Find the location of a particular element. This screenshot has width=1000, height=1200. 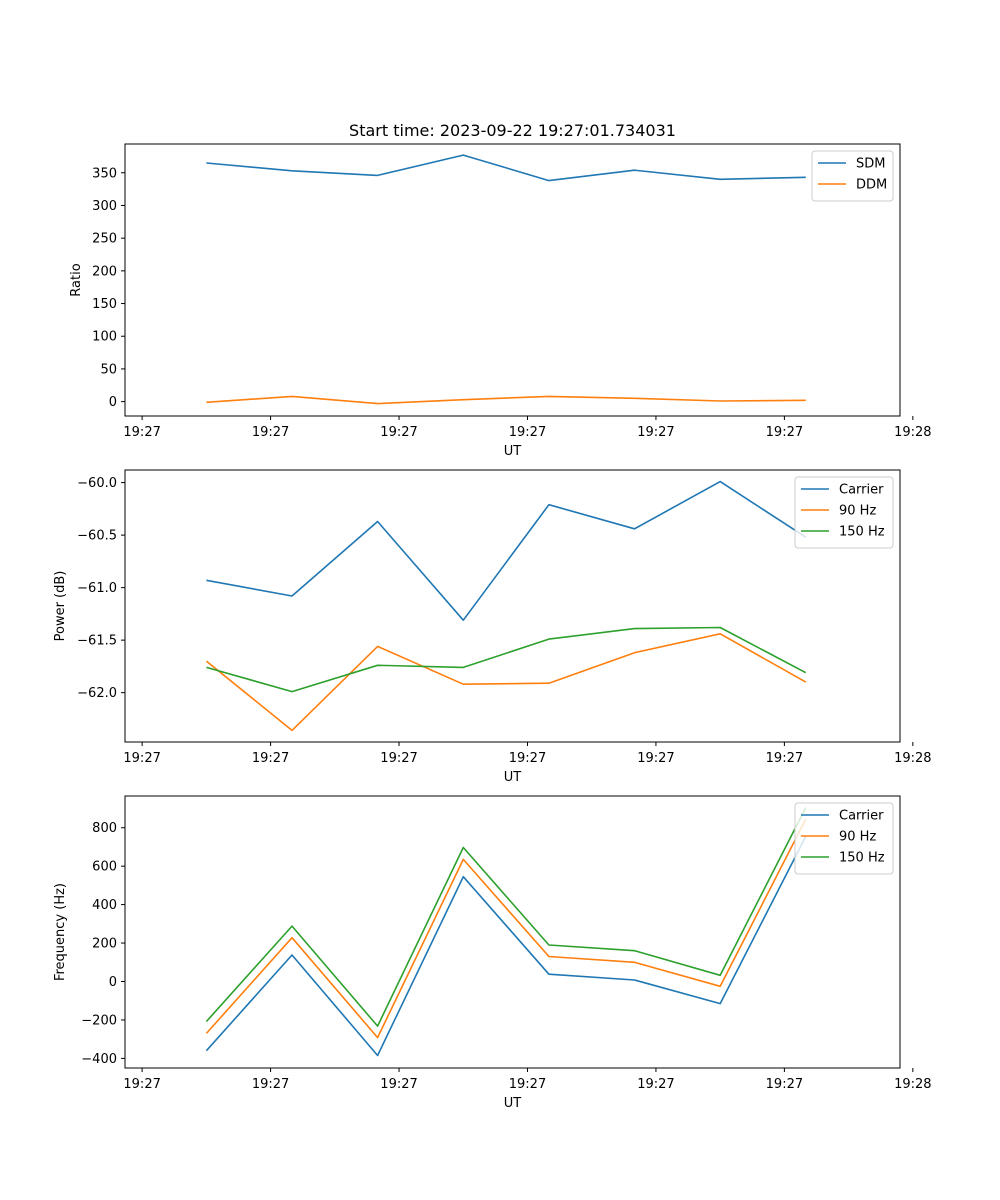

y-tick-label: −200 is located at coordinates (99, 1020).